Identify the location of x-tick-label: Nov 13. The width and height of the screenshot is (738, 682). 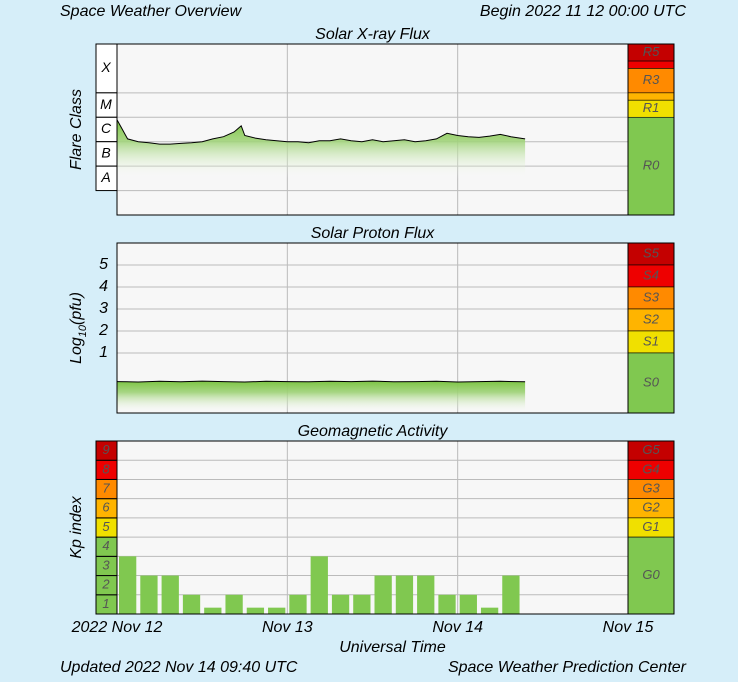
(287, 627).